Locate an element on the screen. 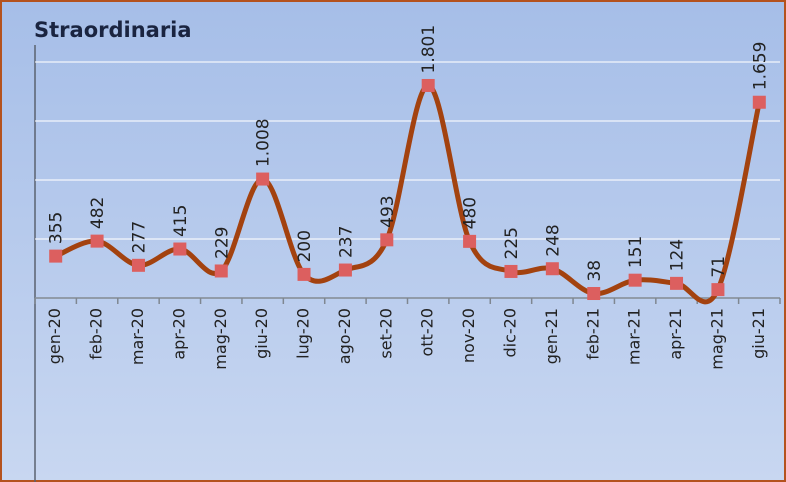  data-label: 151 is located at coordinates (636, 252).